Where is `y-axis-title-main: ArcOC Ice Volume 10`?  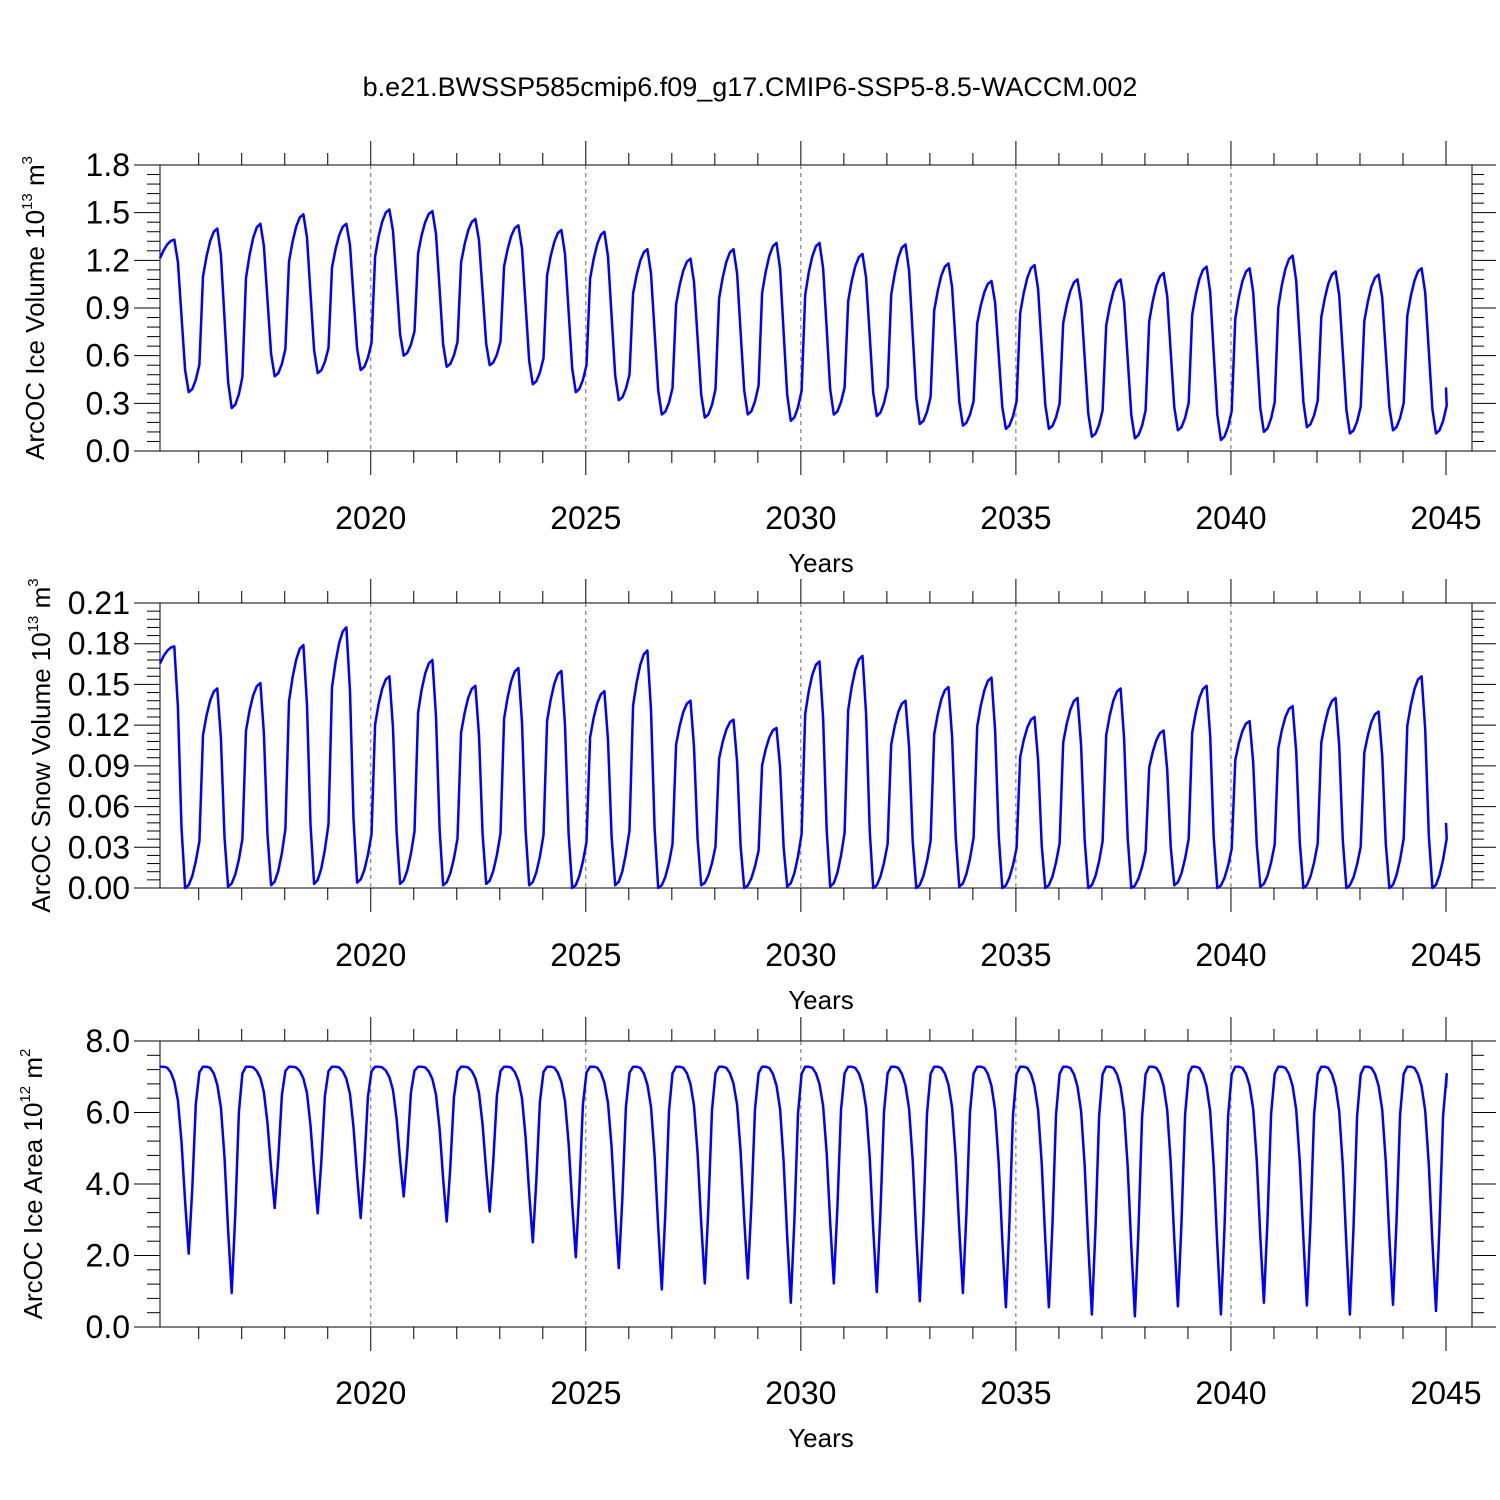
y-axis-title-main: ArcOC Ice Volume 10 is located at coordinates (35, 335).